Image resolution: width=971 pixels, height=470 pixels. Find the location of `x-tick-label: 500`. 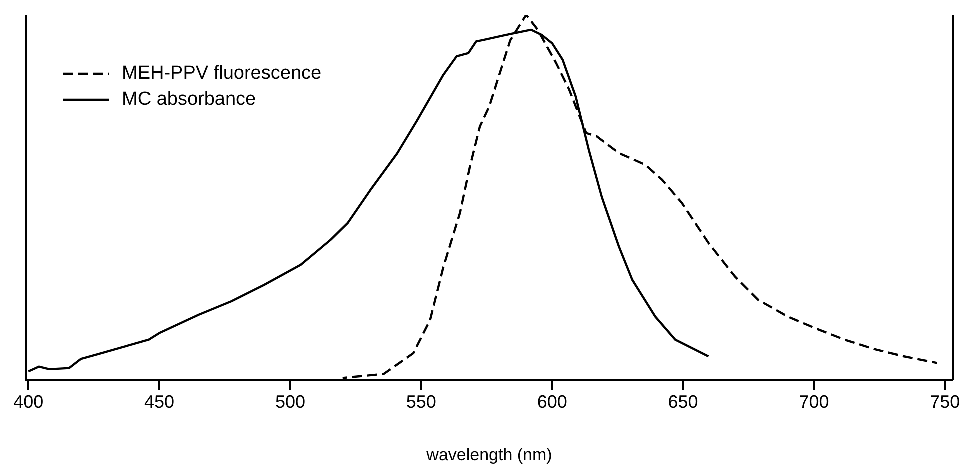

x-tick-label: 500 is located at coordinates (290, 402).